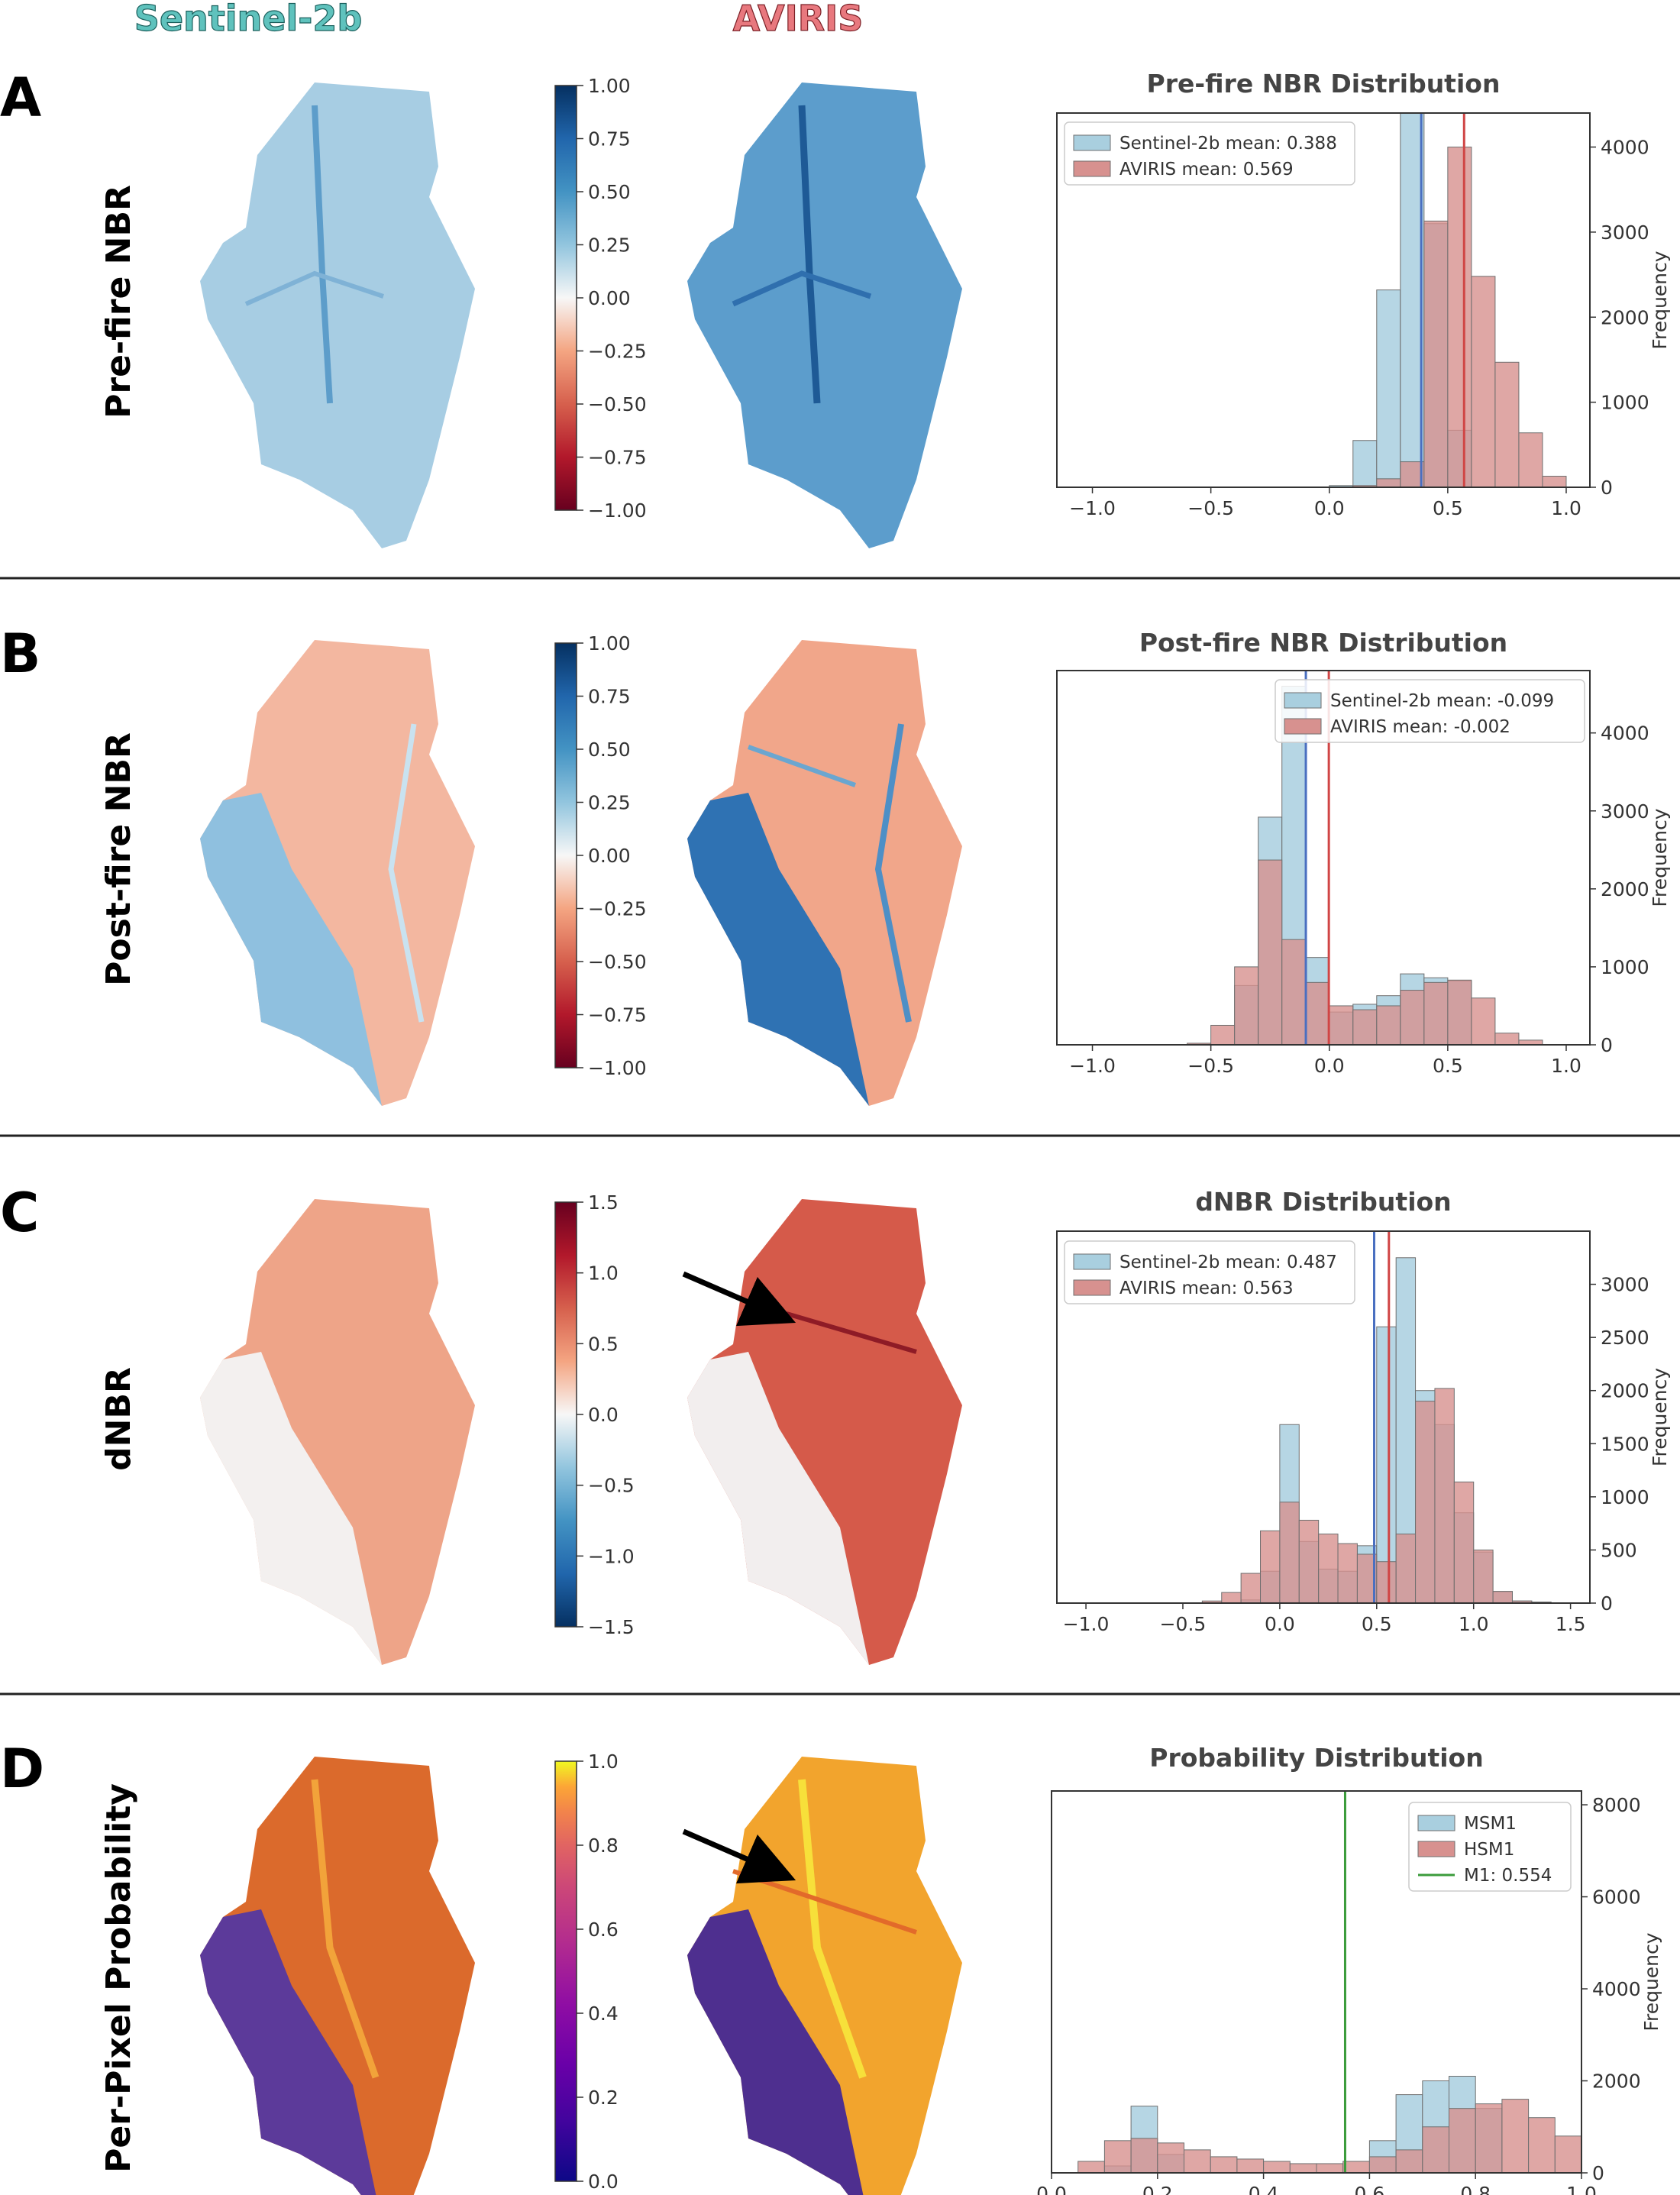 The image size is (1680, 2195). What do you see at coordinates (824, 315) in the screenshot?
I see `map-aviris-prefire` at bounding box center [824, 315].